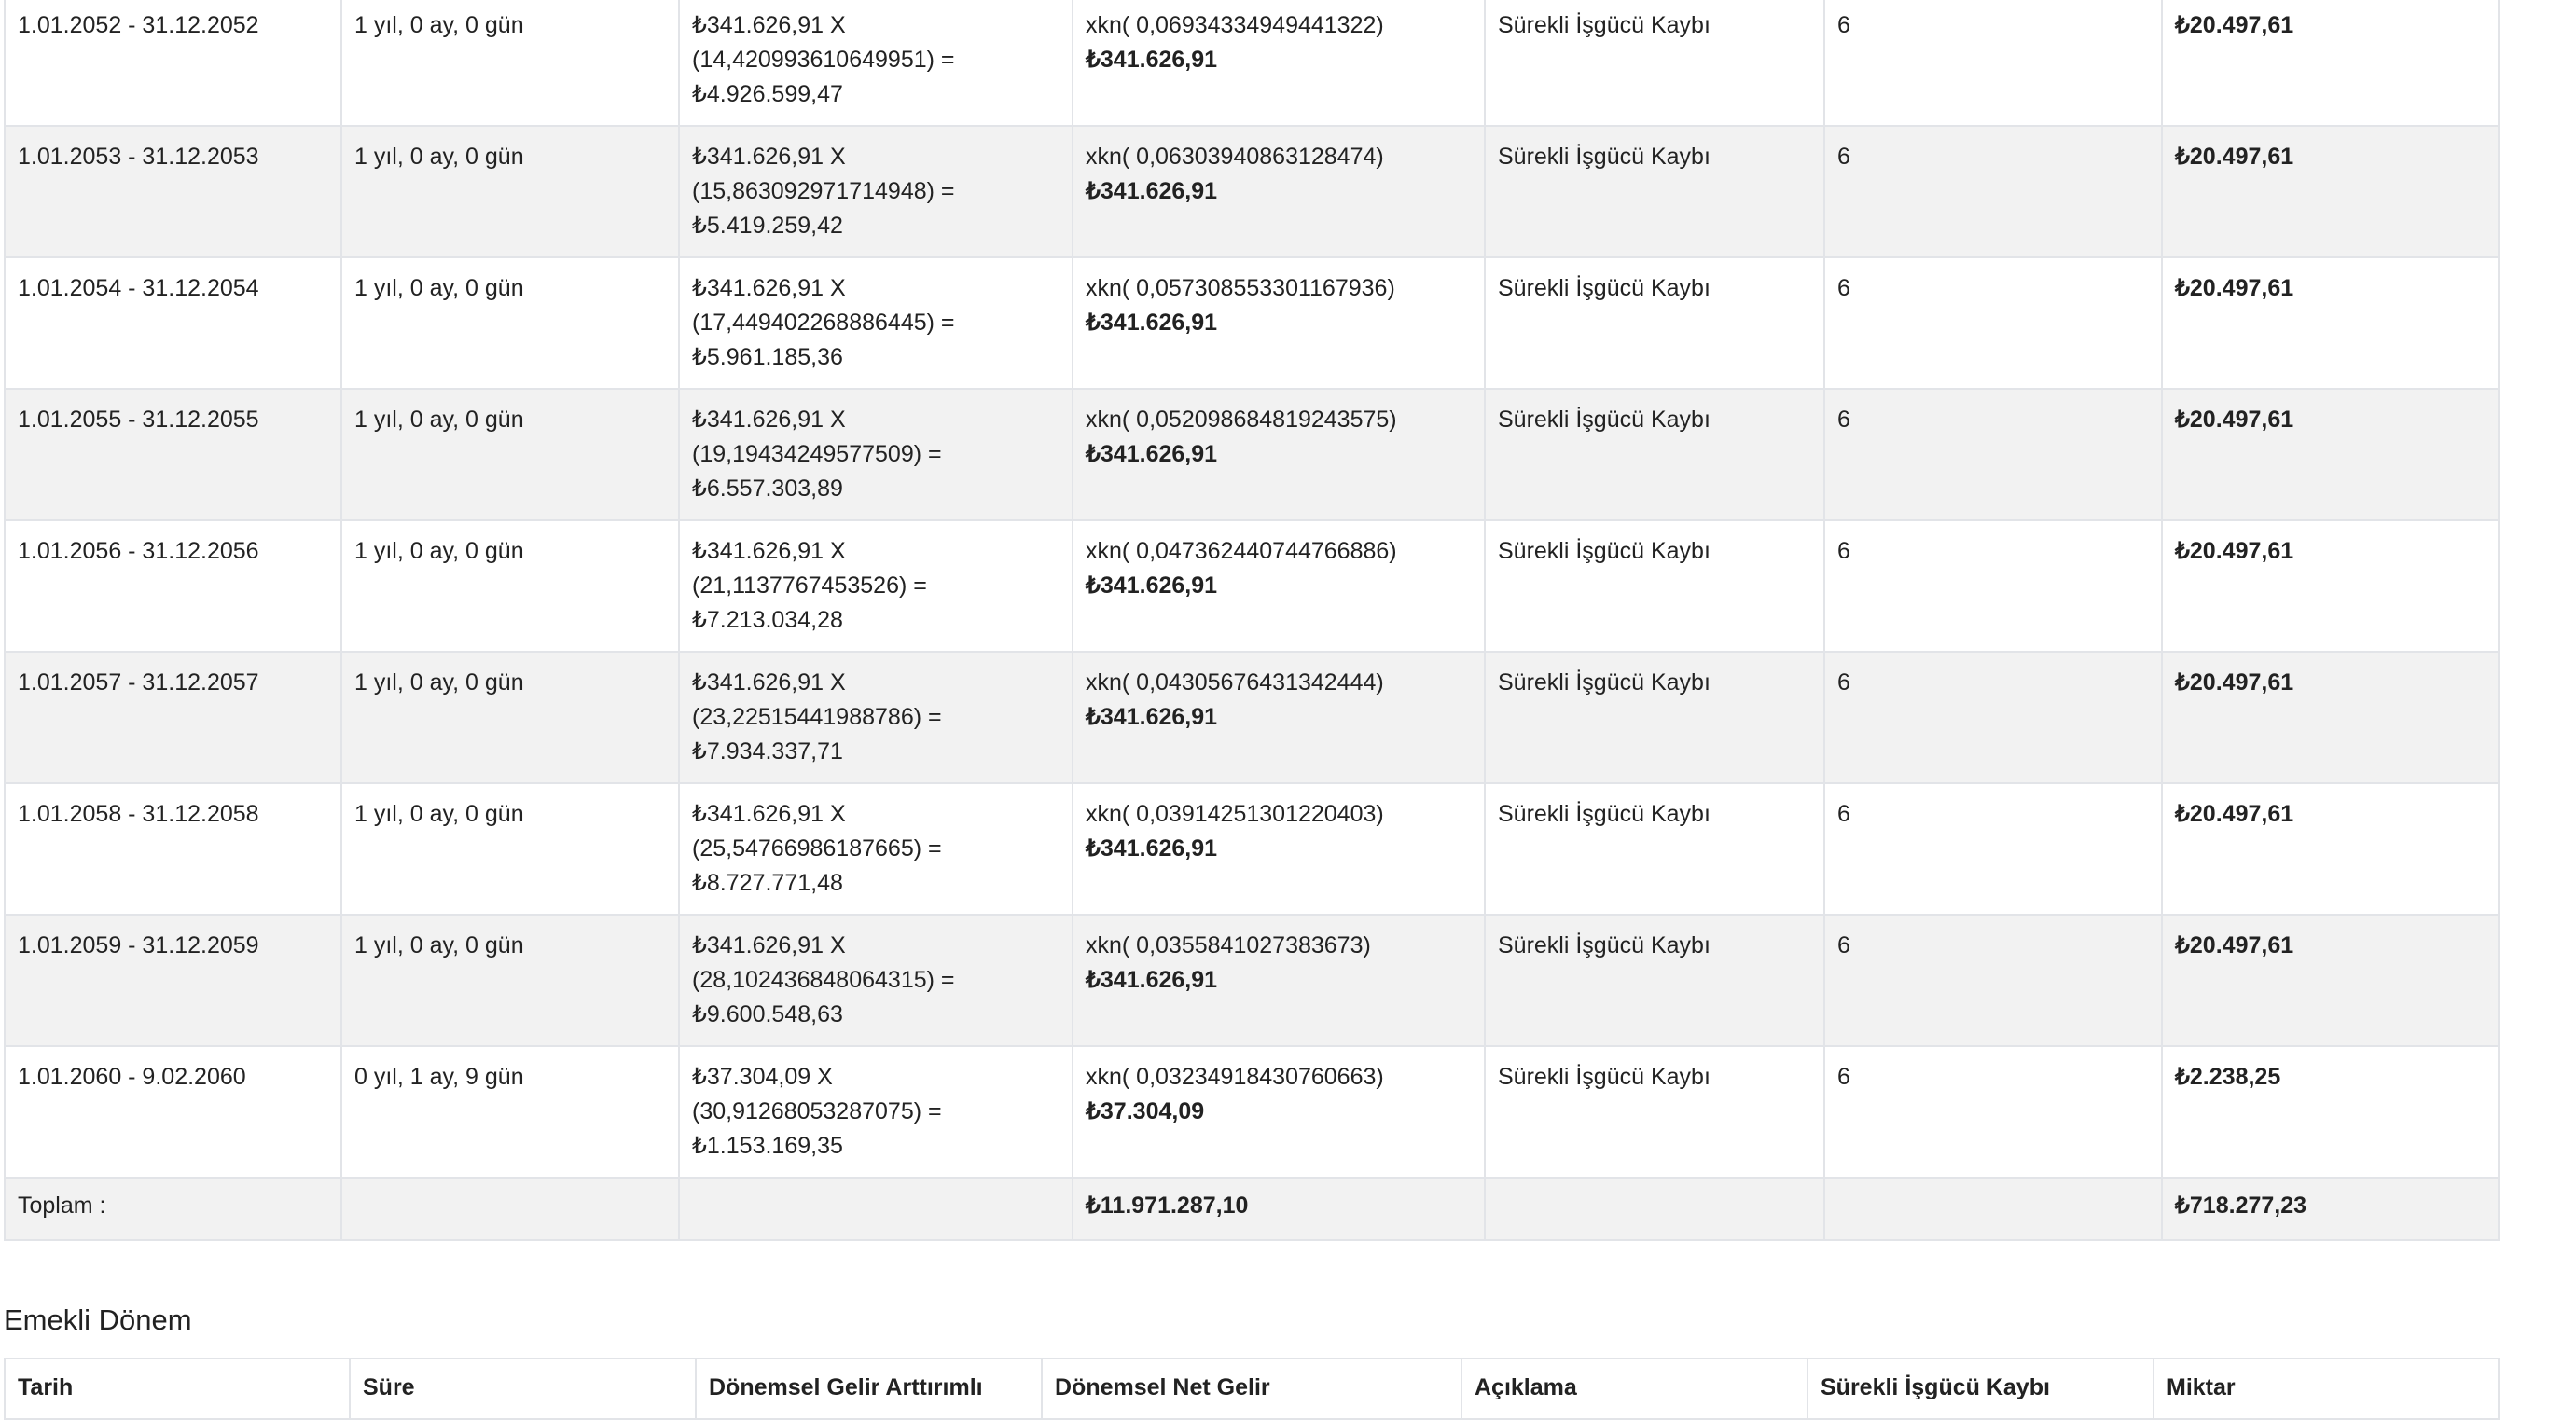 The height and width of the screenshot is (1420, 2576). I want to click on header-aciklama: Açıklama, so click(1634, 1389).